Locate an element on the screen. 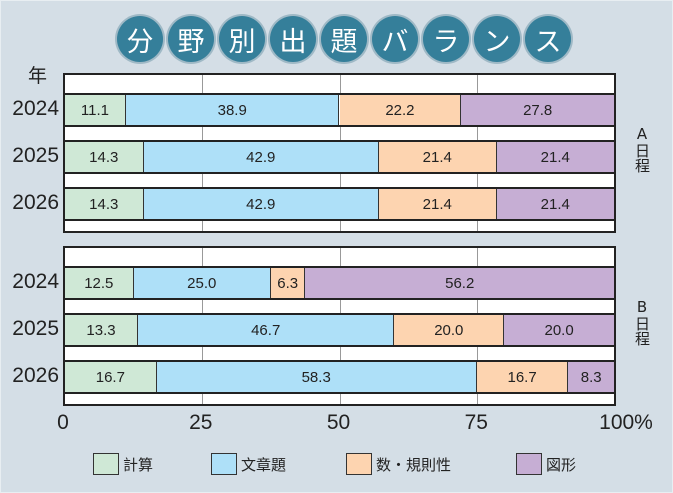  data-label: 46.7 is located at coordinates (266, 330).